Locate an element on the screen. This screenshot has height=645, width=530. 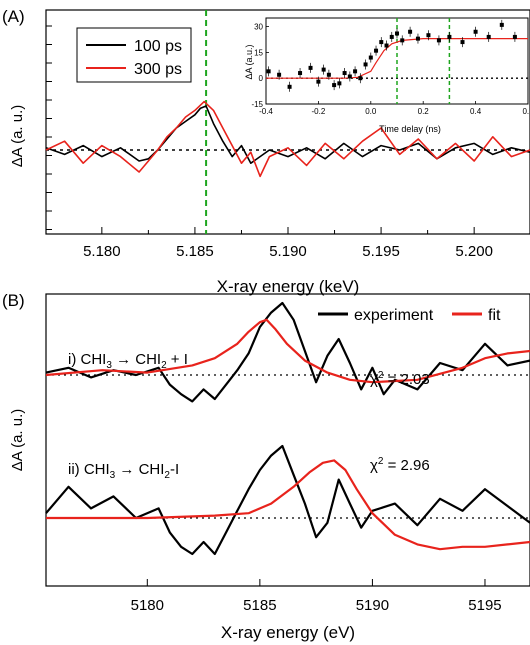
inset-x-tick-label: -0.2 is located at coordinates (319, 111).